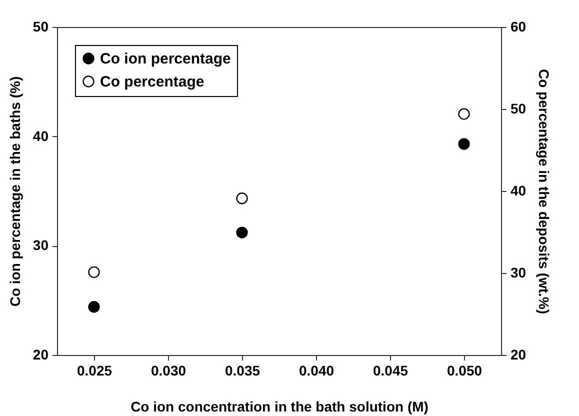 The height and width of the screenshot is (416, 579). I want to click on y2-tick-label: 60, so click(518, 26).